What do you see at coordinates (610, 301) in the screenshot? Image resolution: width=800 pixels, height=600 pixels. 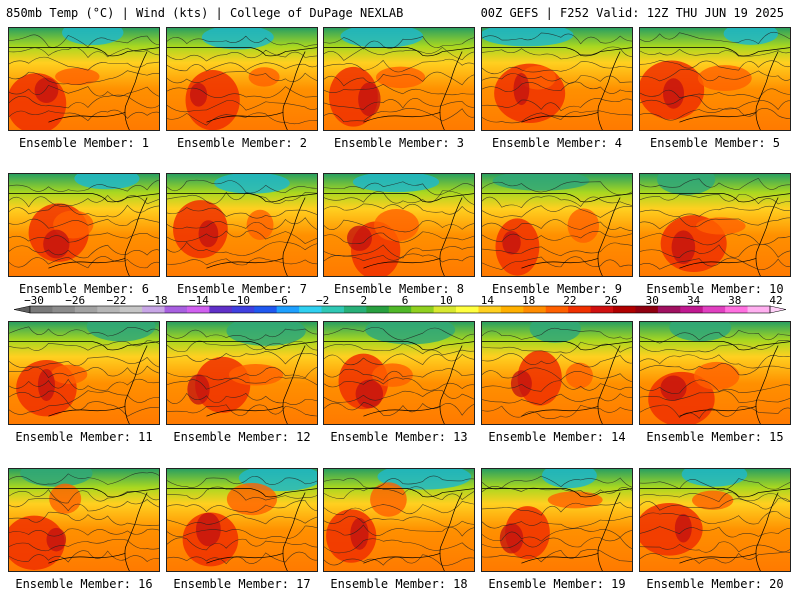 I see `colorbar-tick-label: 26` at bounding box center [610, 301].